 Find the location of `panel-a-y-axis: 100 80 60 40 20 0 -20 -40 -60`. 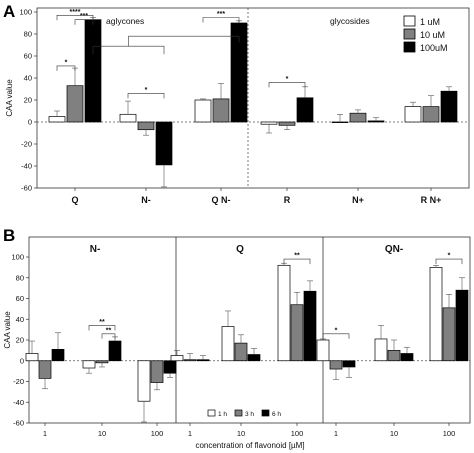

panel-a-y-axis: 100 80 60 40 20 0 -20 -40 -60 is located at coordinates (28, 100).